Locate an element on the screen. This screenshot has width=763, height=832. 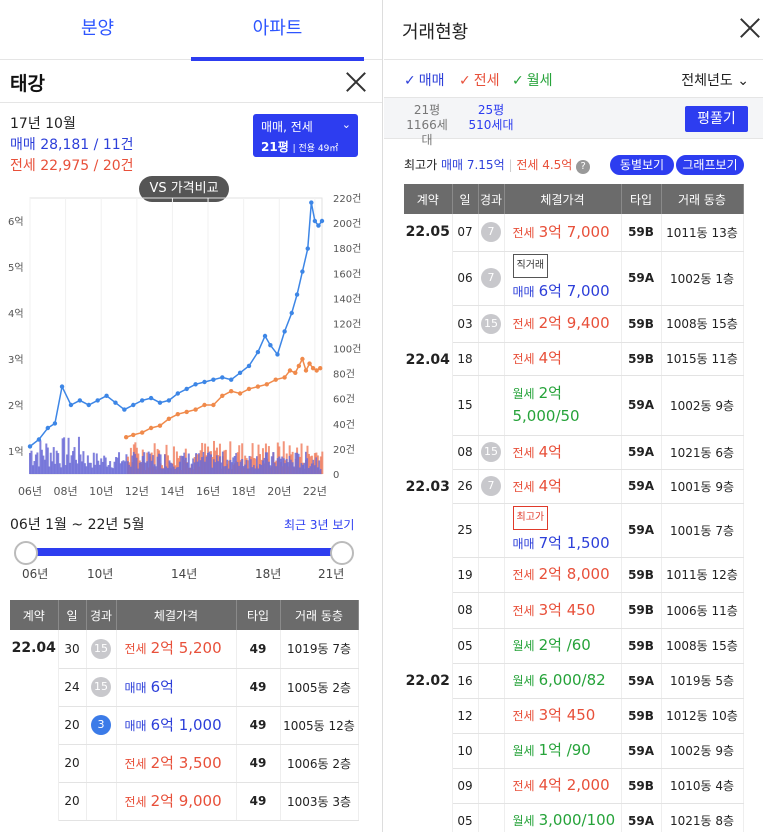
size-option-25: 25평 510세대 is located at coordinates (491, 118).